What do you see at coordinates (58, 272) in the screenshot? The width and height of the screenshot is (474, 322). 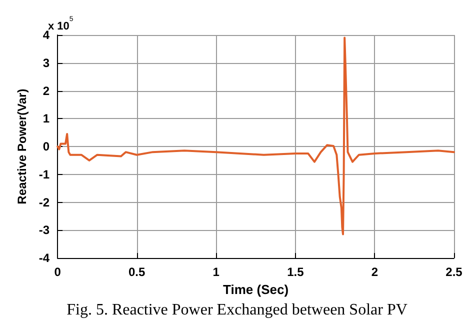 I see `x-tick-label: 0` at bounding box center [58, 272].